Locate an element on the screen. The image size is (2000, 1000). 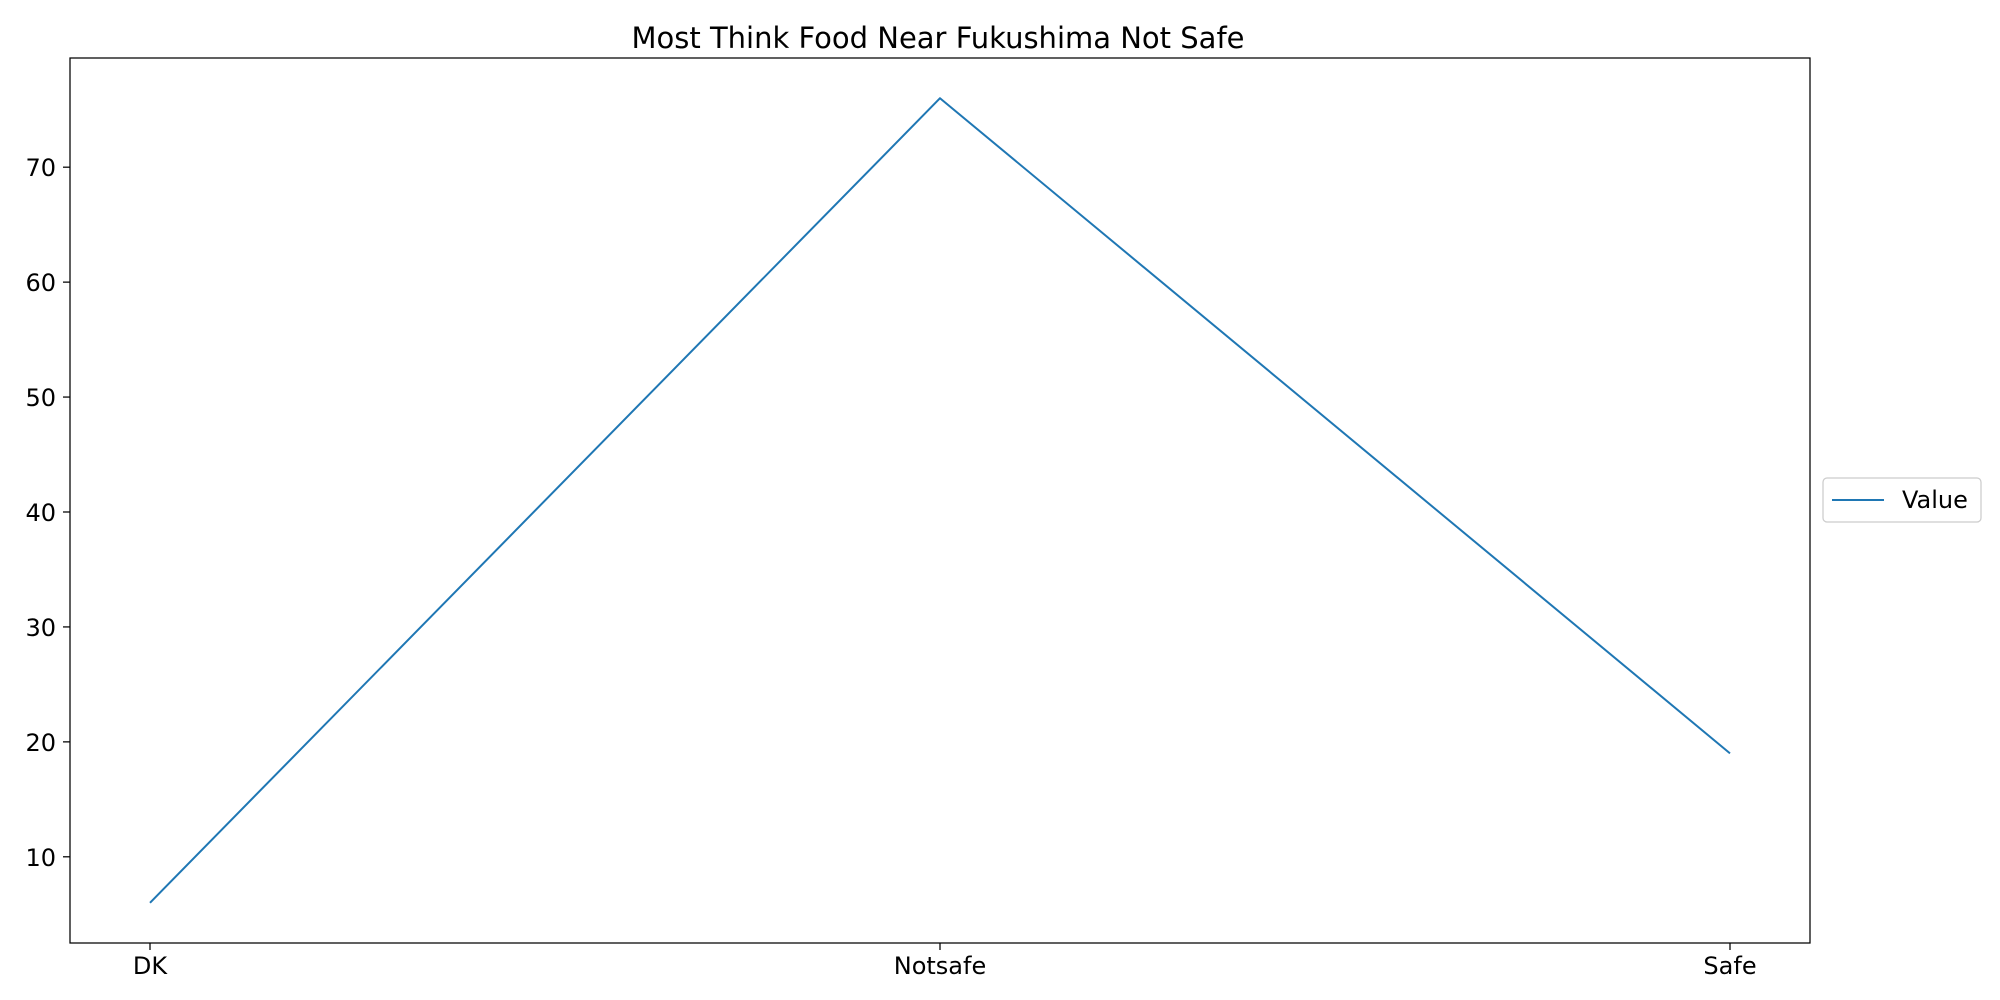
legend-label-value: Value is located at coordinates (1935, 500).